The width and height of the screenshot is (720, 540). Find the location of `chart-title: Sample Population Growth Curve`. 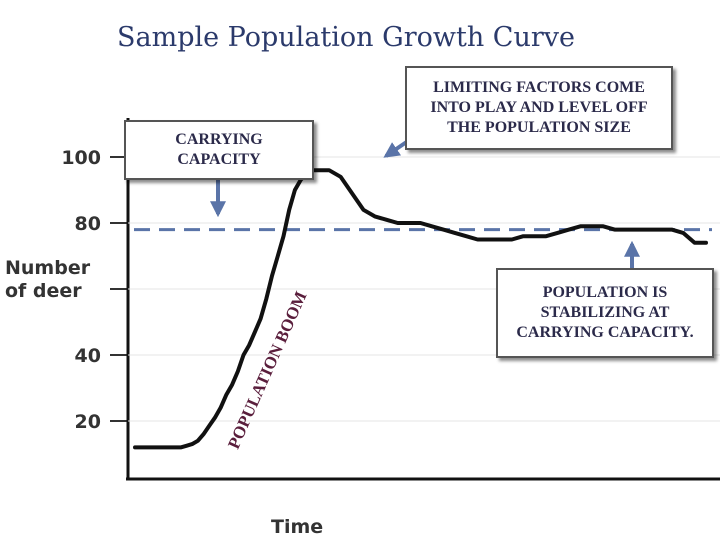

chart-title: Sample Population Growth Curve is located at coordinates (346, 37).